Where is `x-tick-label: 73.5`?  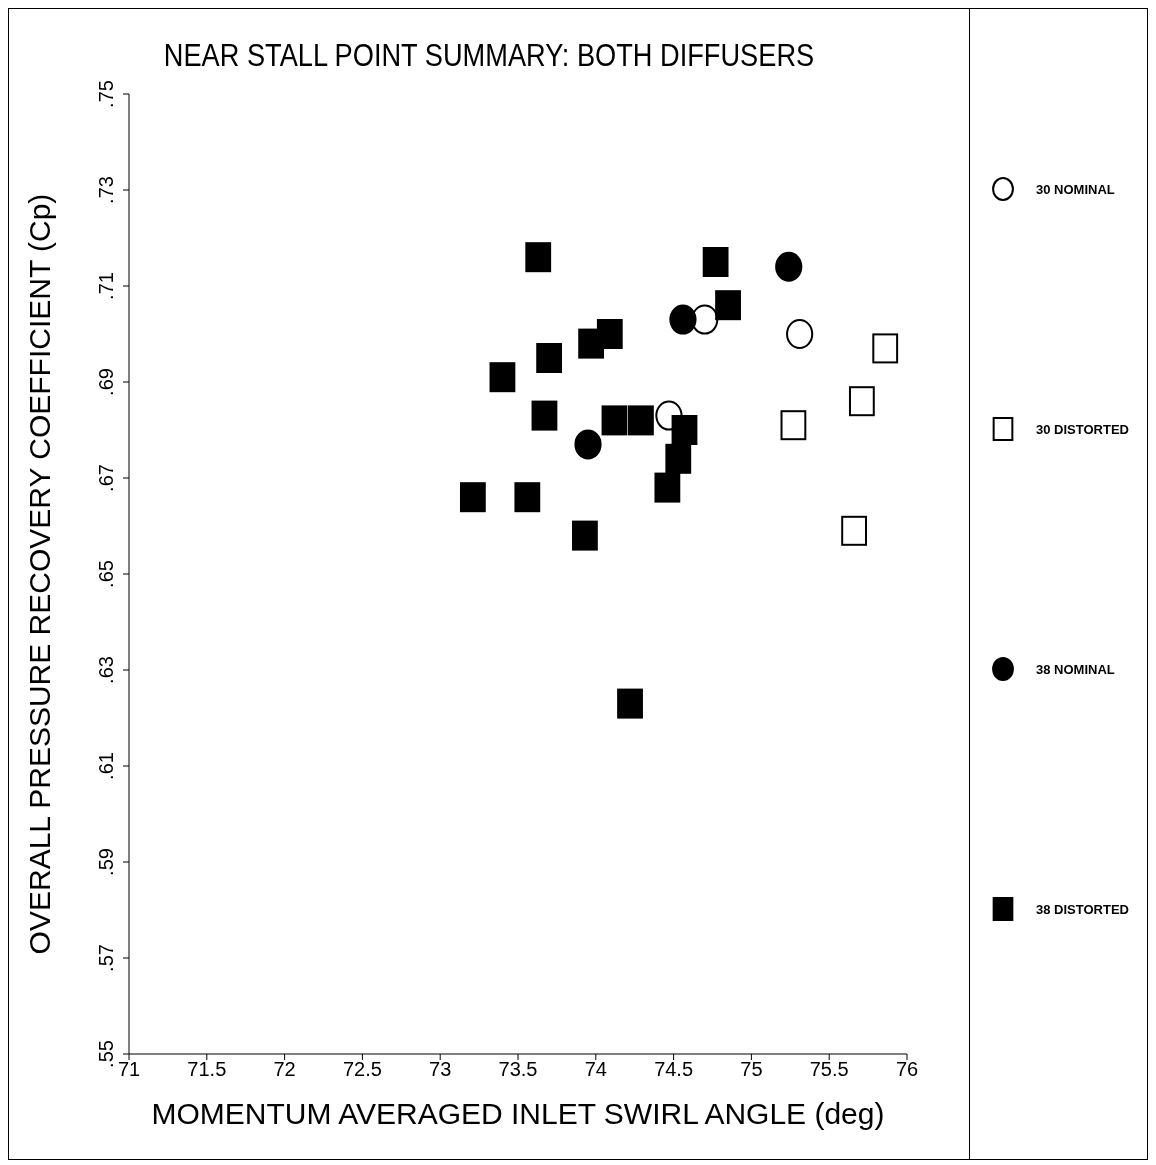
x-tick-label: 73.5 is located at coordinates (518, 1069).